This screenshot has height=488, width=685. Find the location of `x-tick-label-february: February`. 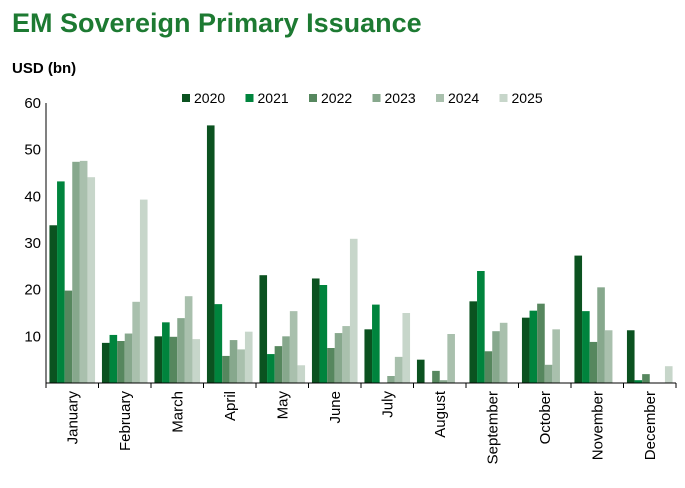

x-tick-label-february: February is located at coordinates (125, 421).